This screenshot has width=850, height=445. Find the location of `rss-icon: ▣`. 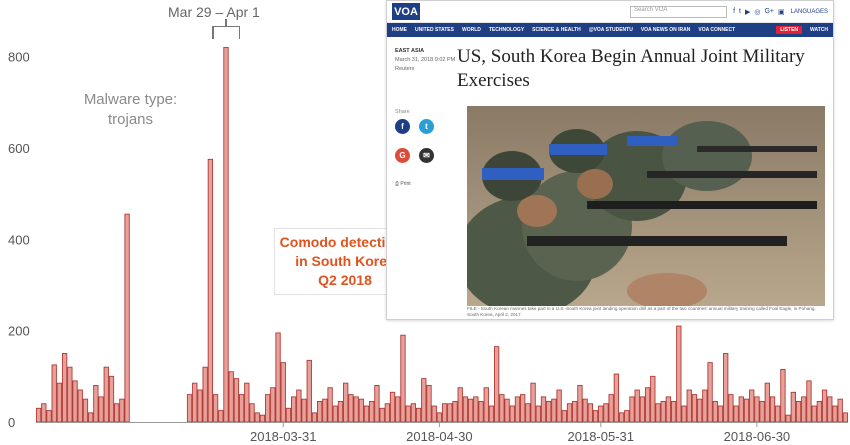

rss-icon: ▣ is located at coordinates (781, 12).